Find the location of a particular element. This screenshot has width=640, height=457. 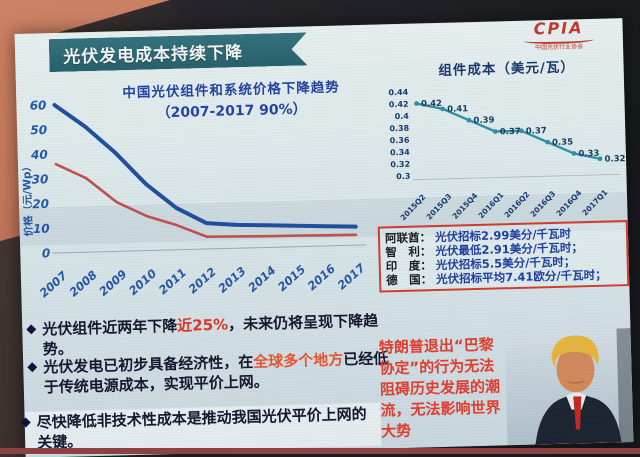

svg-text: 2015Q3 is located at coordinates (439, 207).